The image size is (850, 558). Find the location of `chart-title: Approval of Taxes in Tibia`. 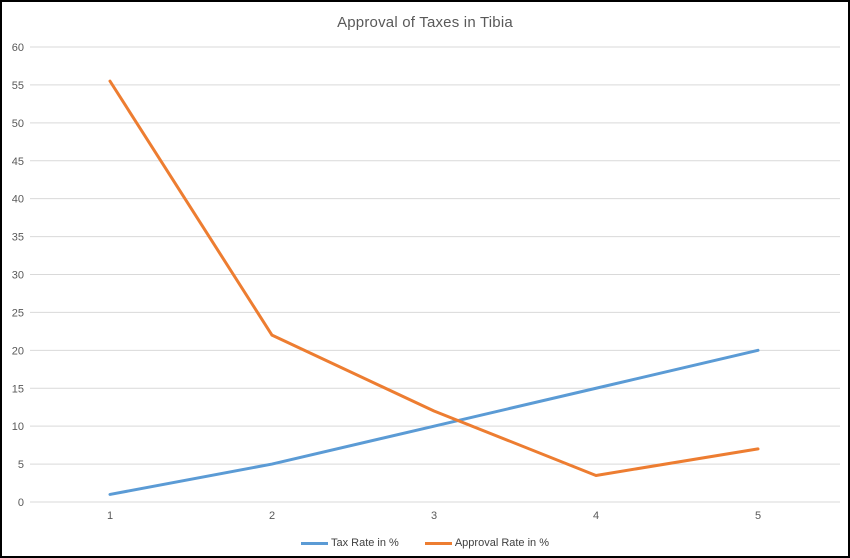

chart-title: Approval of Taxes in Tibia is located at coordinates (425, 22).